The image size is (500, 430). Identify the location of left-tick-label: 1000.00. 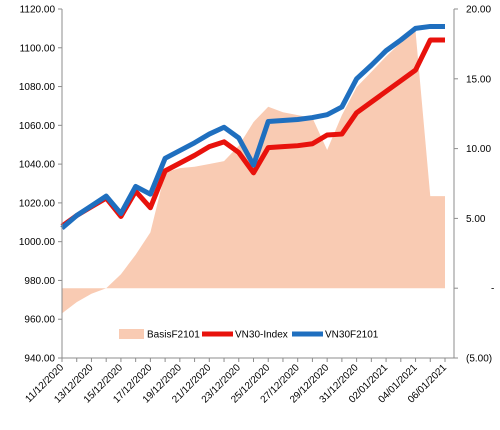
(37, 242).